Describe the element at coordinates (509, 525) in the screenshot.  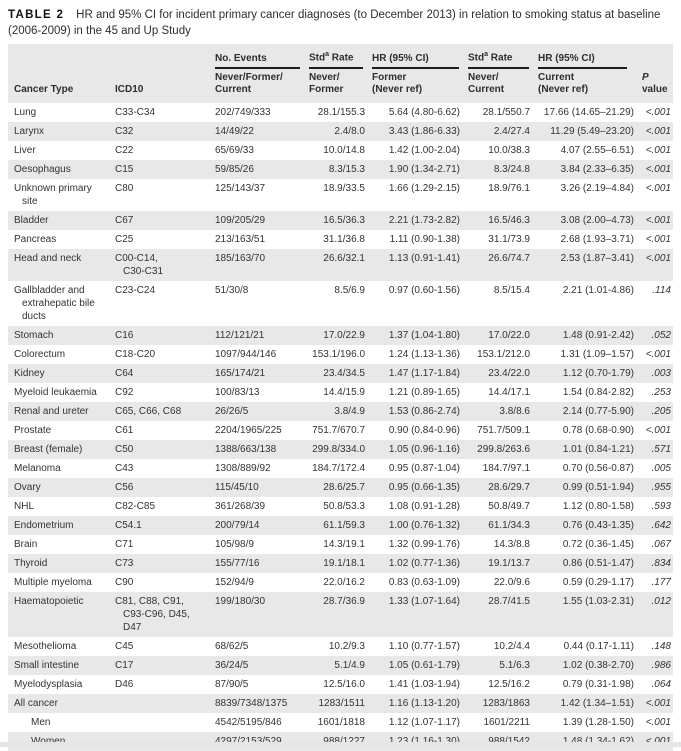
I see `std-rate-current-cell: 61.1/34.3` at that location.